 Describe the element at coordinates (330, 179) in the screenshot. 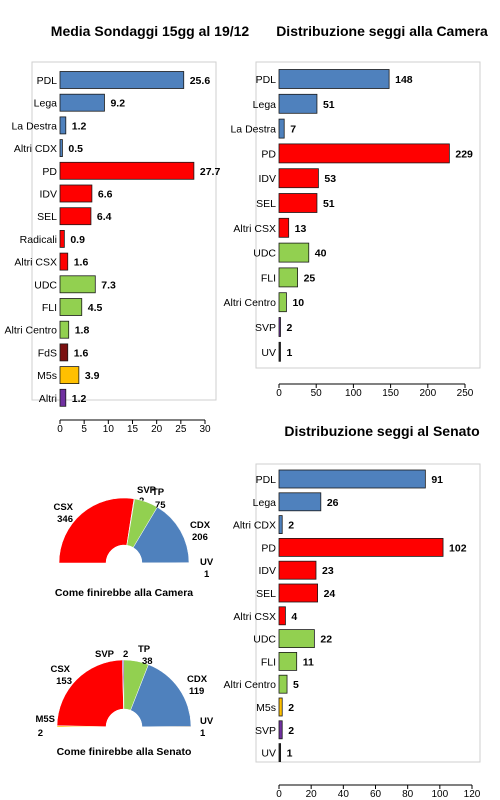

I see `value-label: 53` at that location.